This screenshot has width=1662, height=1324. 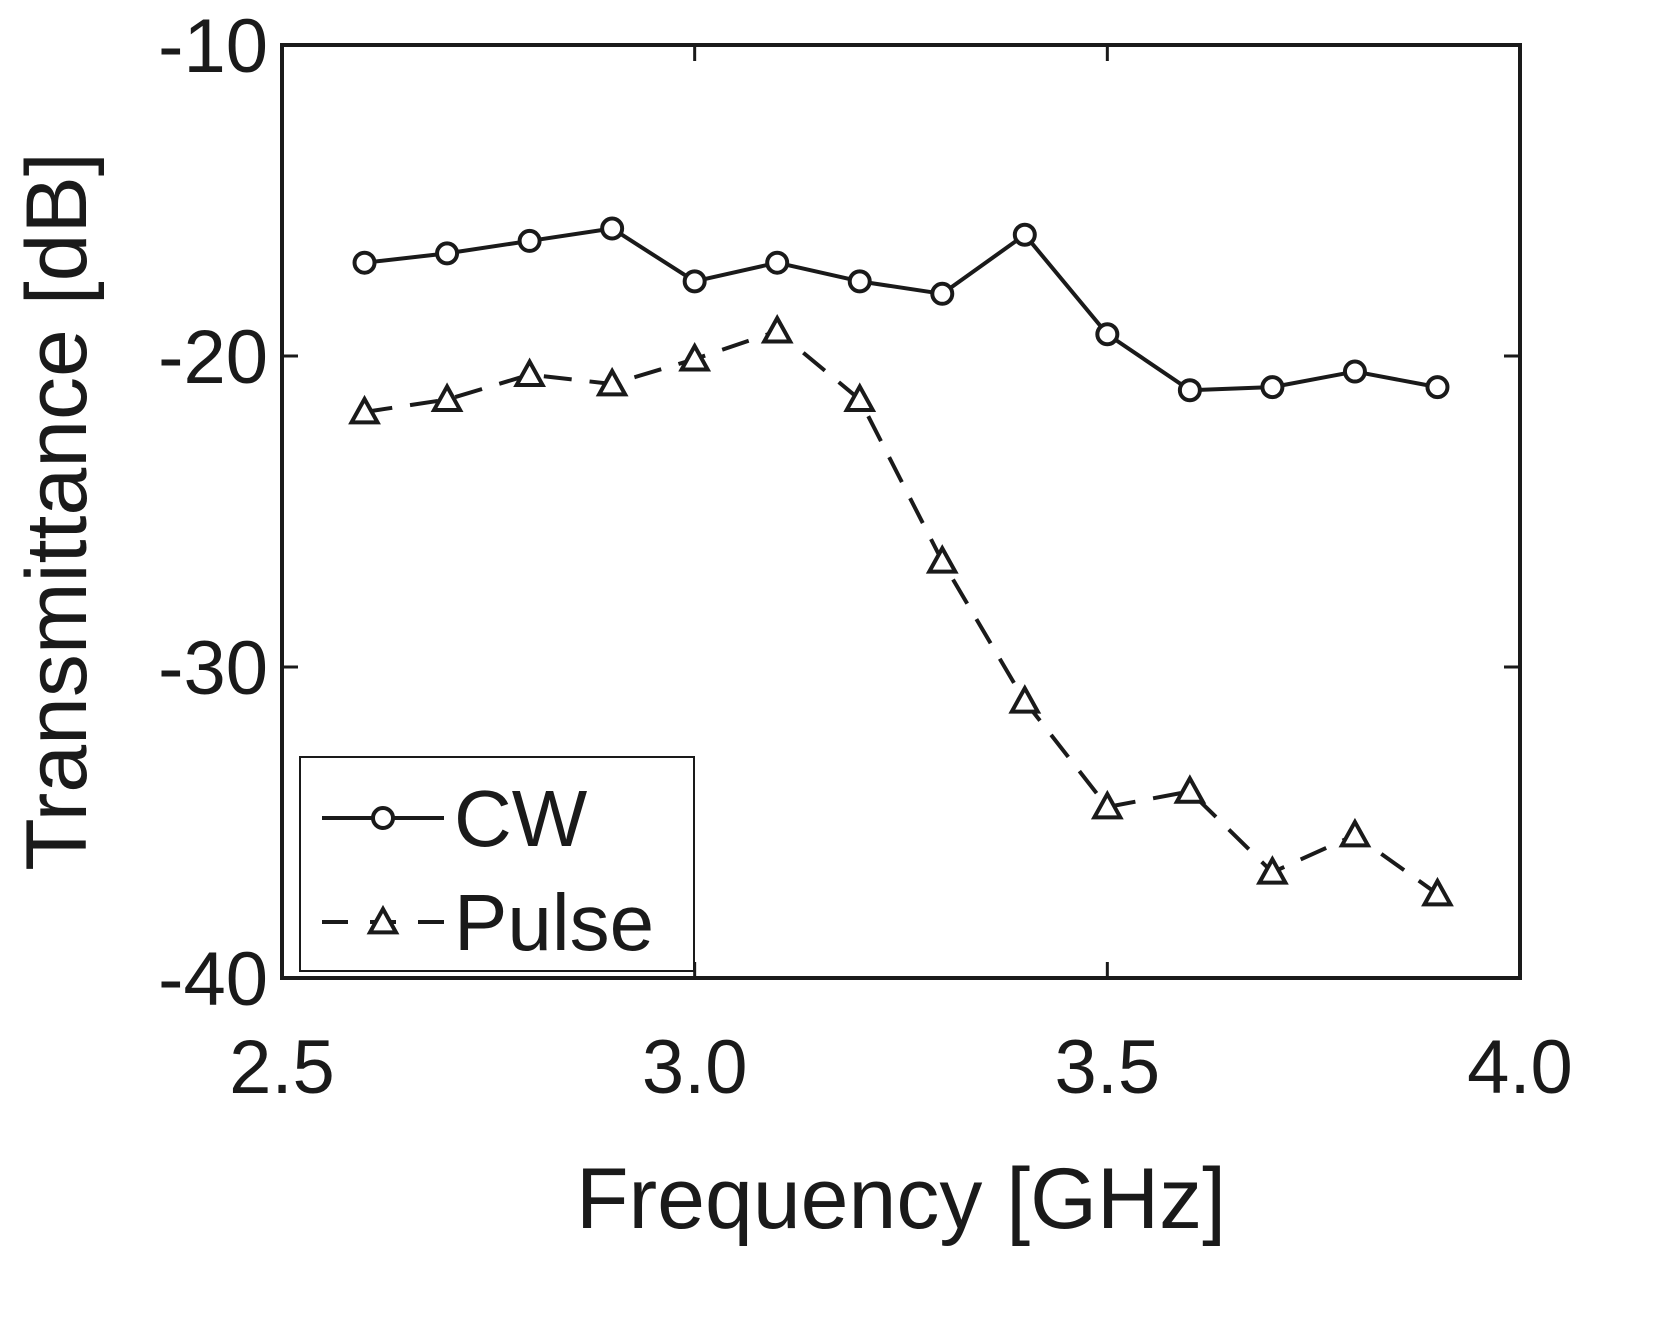 I want to click on legend-box, so click(x=497, y=864).